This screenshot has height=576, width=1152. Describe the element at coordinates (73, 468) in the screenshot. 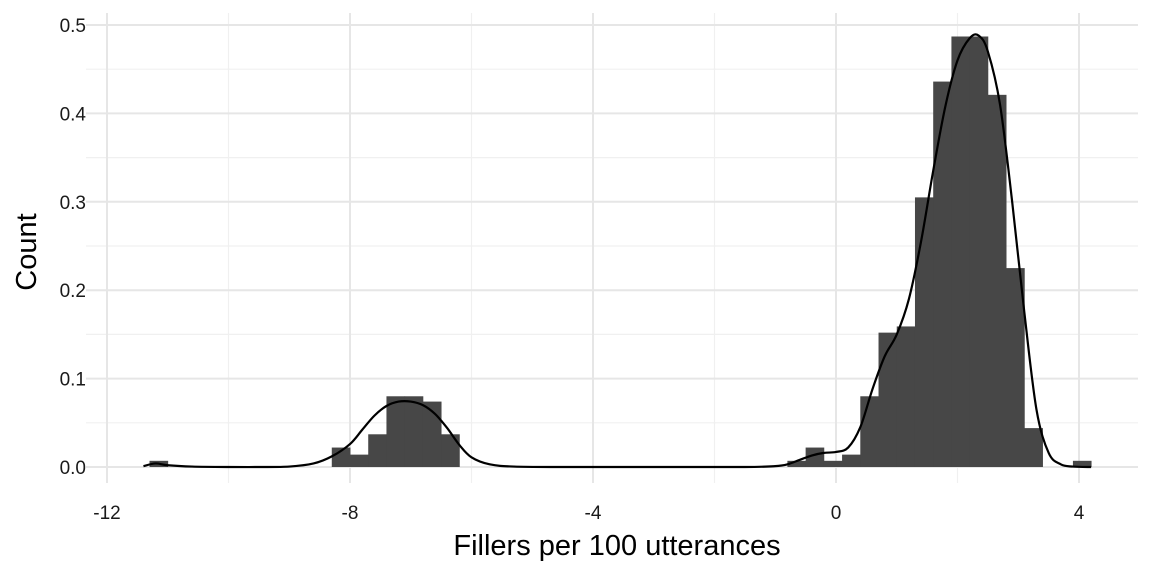

I see `y-tick-label: 0.0` at that location.